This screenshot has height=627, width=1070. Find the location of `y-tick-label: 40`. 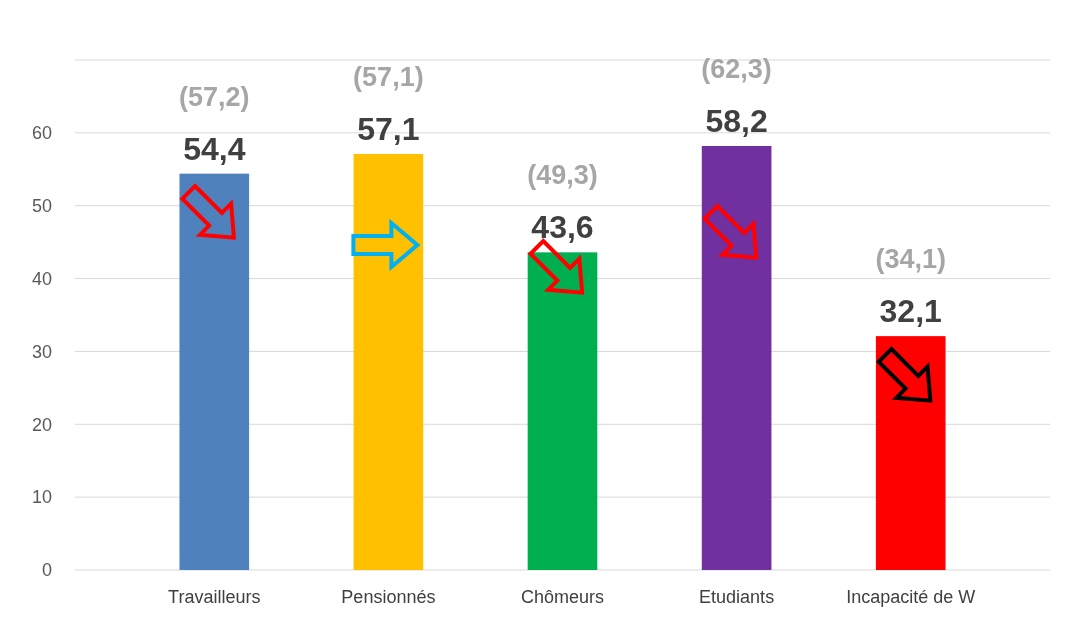

y-tick-label: 40 is located at coordinates (41, 278).